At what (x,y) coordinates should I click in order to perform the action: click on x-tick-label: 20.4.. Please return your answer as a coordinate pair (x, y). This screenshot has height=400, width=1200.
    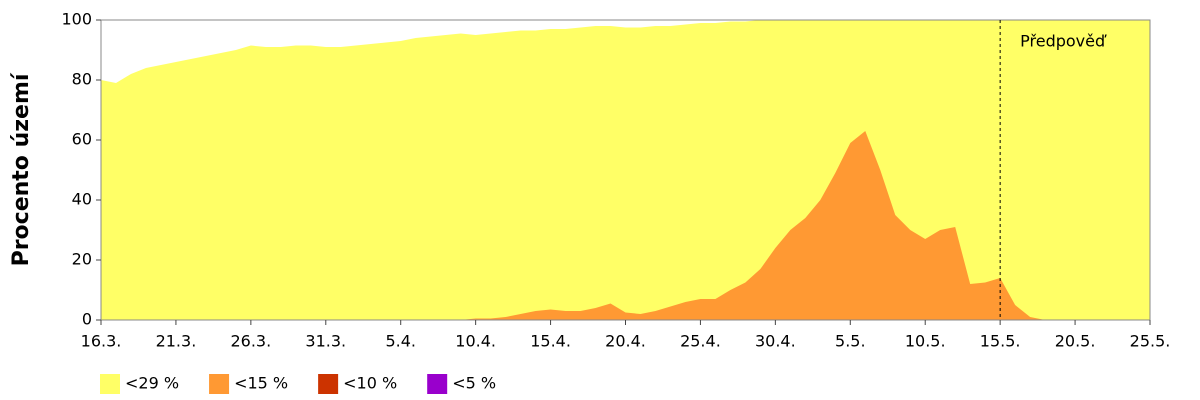
    Looking at the image, I should click on (625, 341).